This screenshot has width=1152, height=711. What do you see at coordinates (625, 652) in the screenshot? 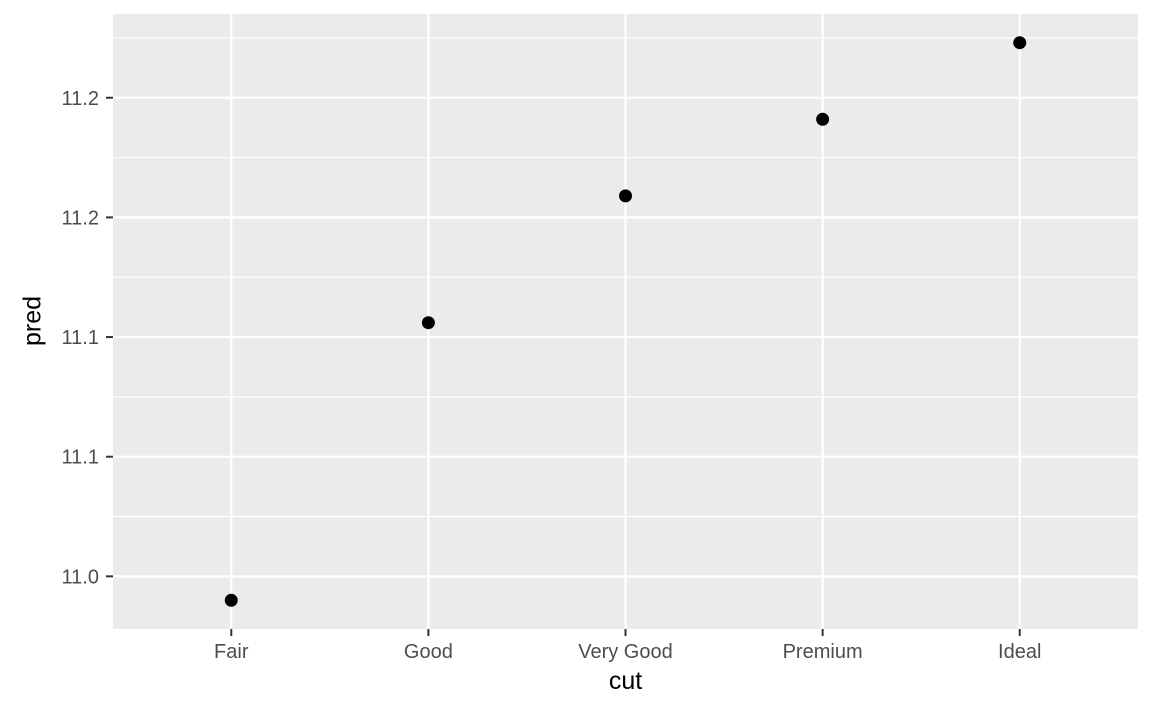
I see `x-tick-label: Very Good` at bounding box center [625, 652].